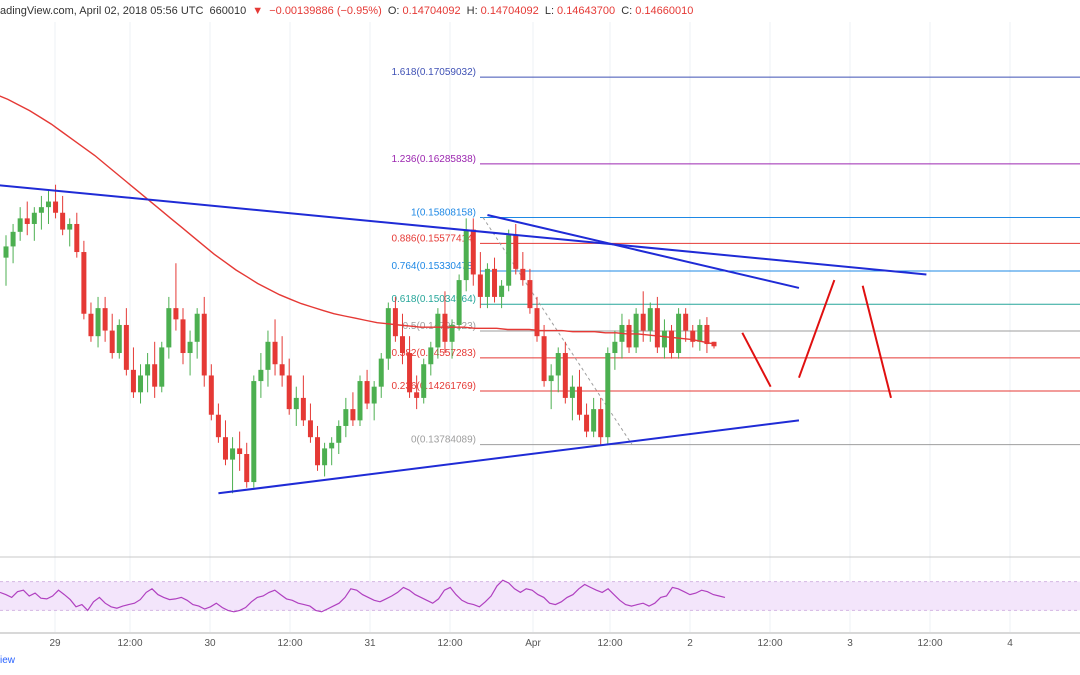 The height and width of the screenshot is (675, 1080). What do you see at coordinates (431, 11) in the screenshot?
I see `open-value: 0.14704092` at bounding box center [431, 11].